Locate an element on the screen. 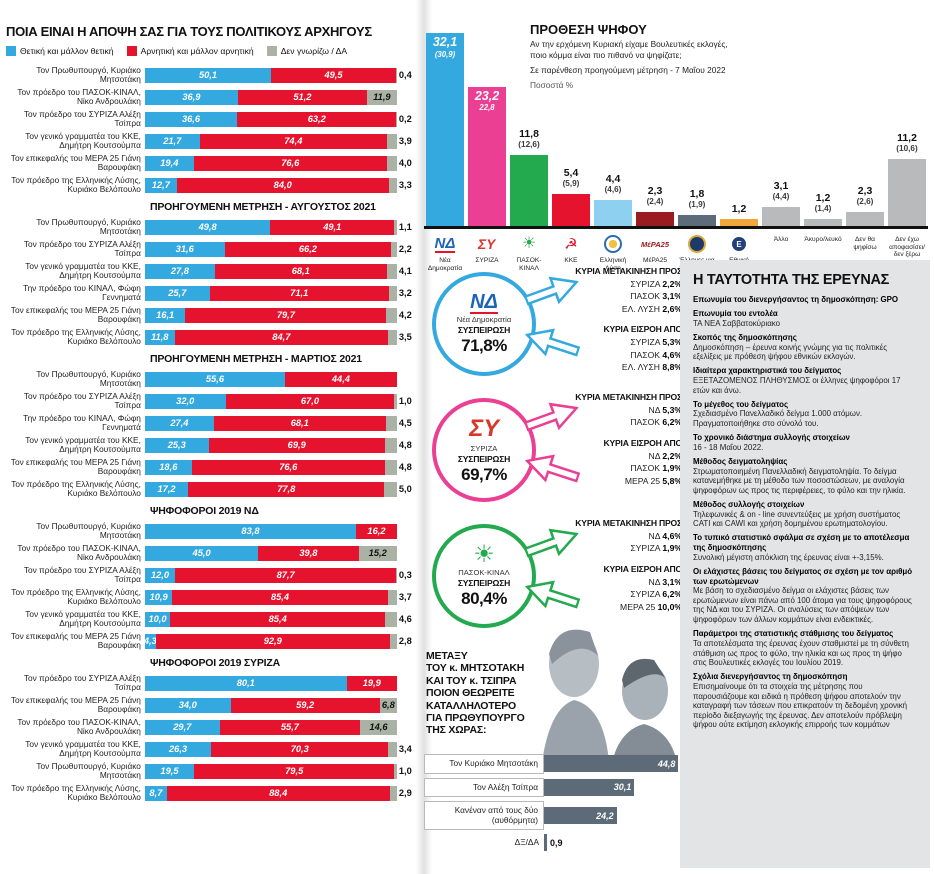 Image resolution: width=934 pixels, height=874 pixels. pm-title-line: ΓΙΑ ΠΡΩΘΥΠΟΥΡΓΟ is located at coordinates (475, 717).